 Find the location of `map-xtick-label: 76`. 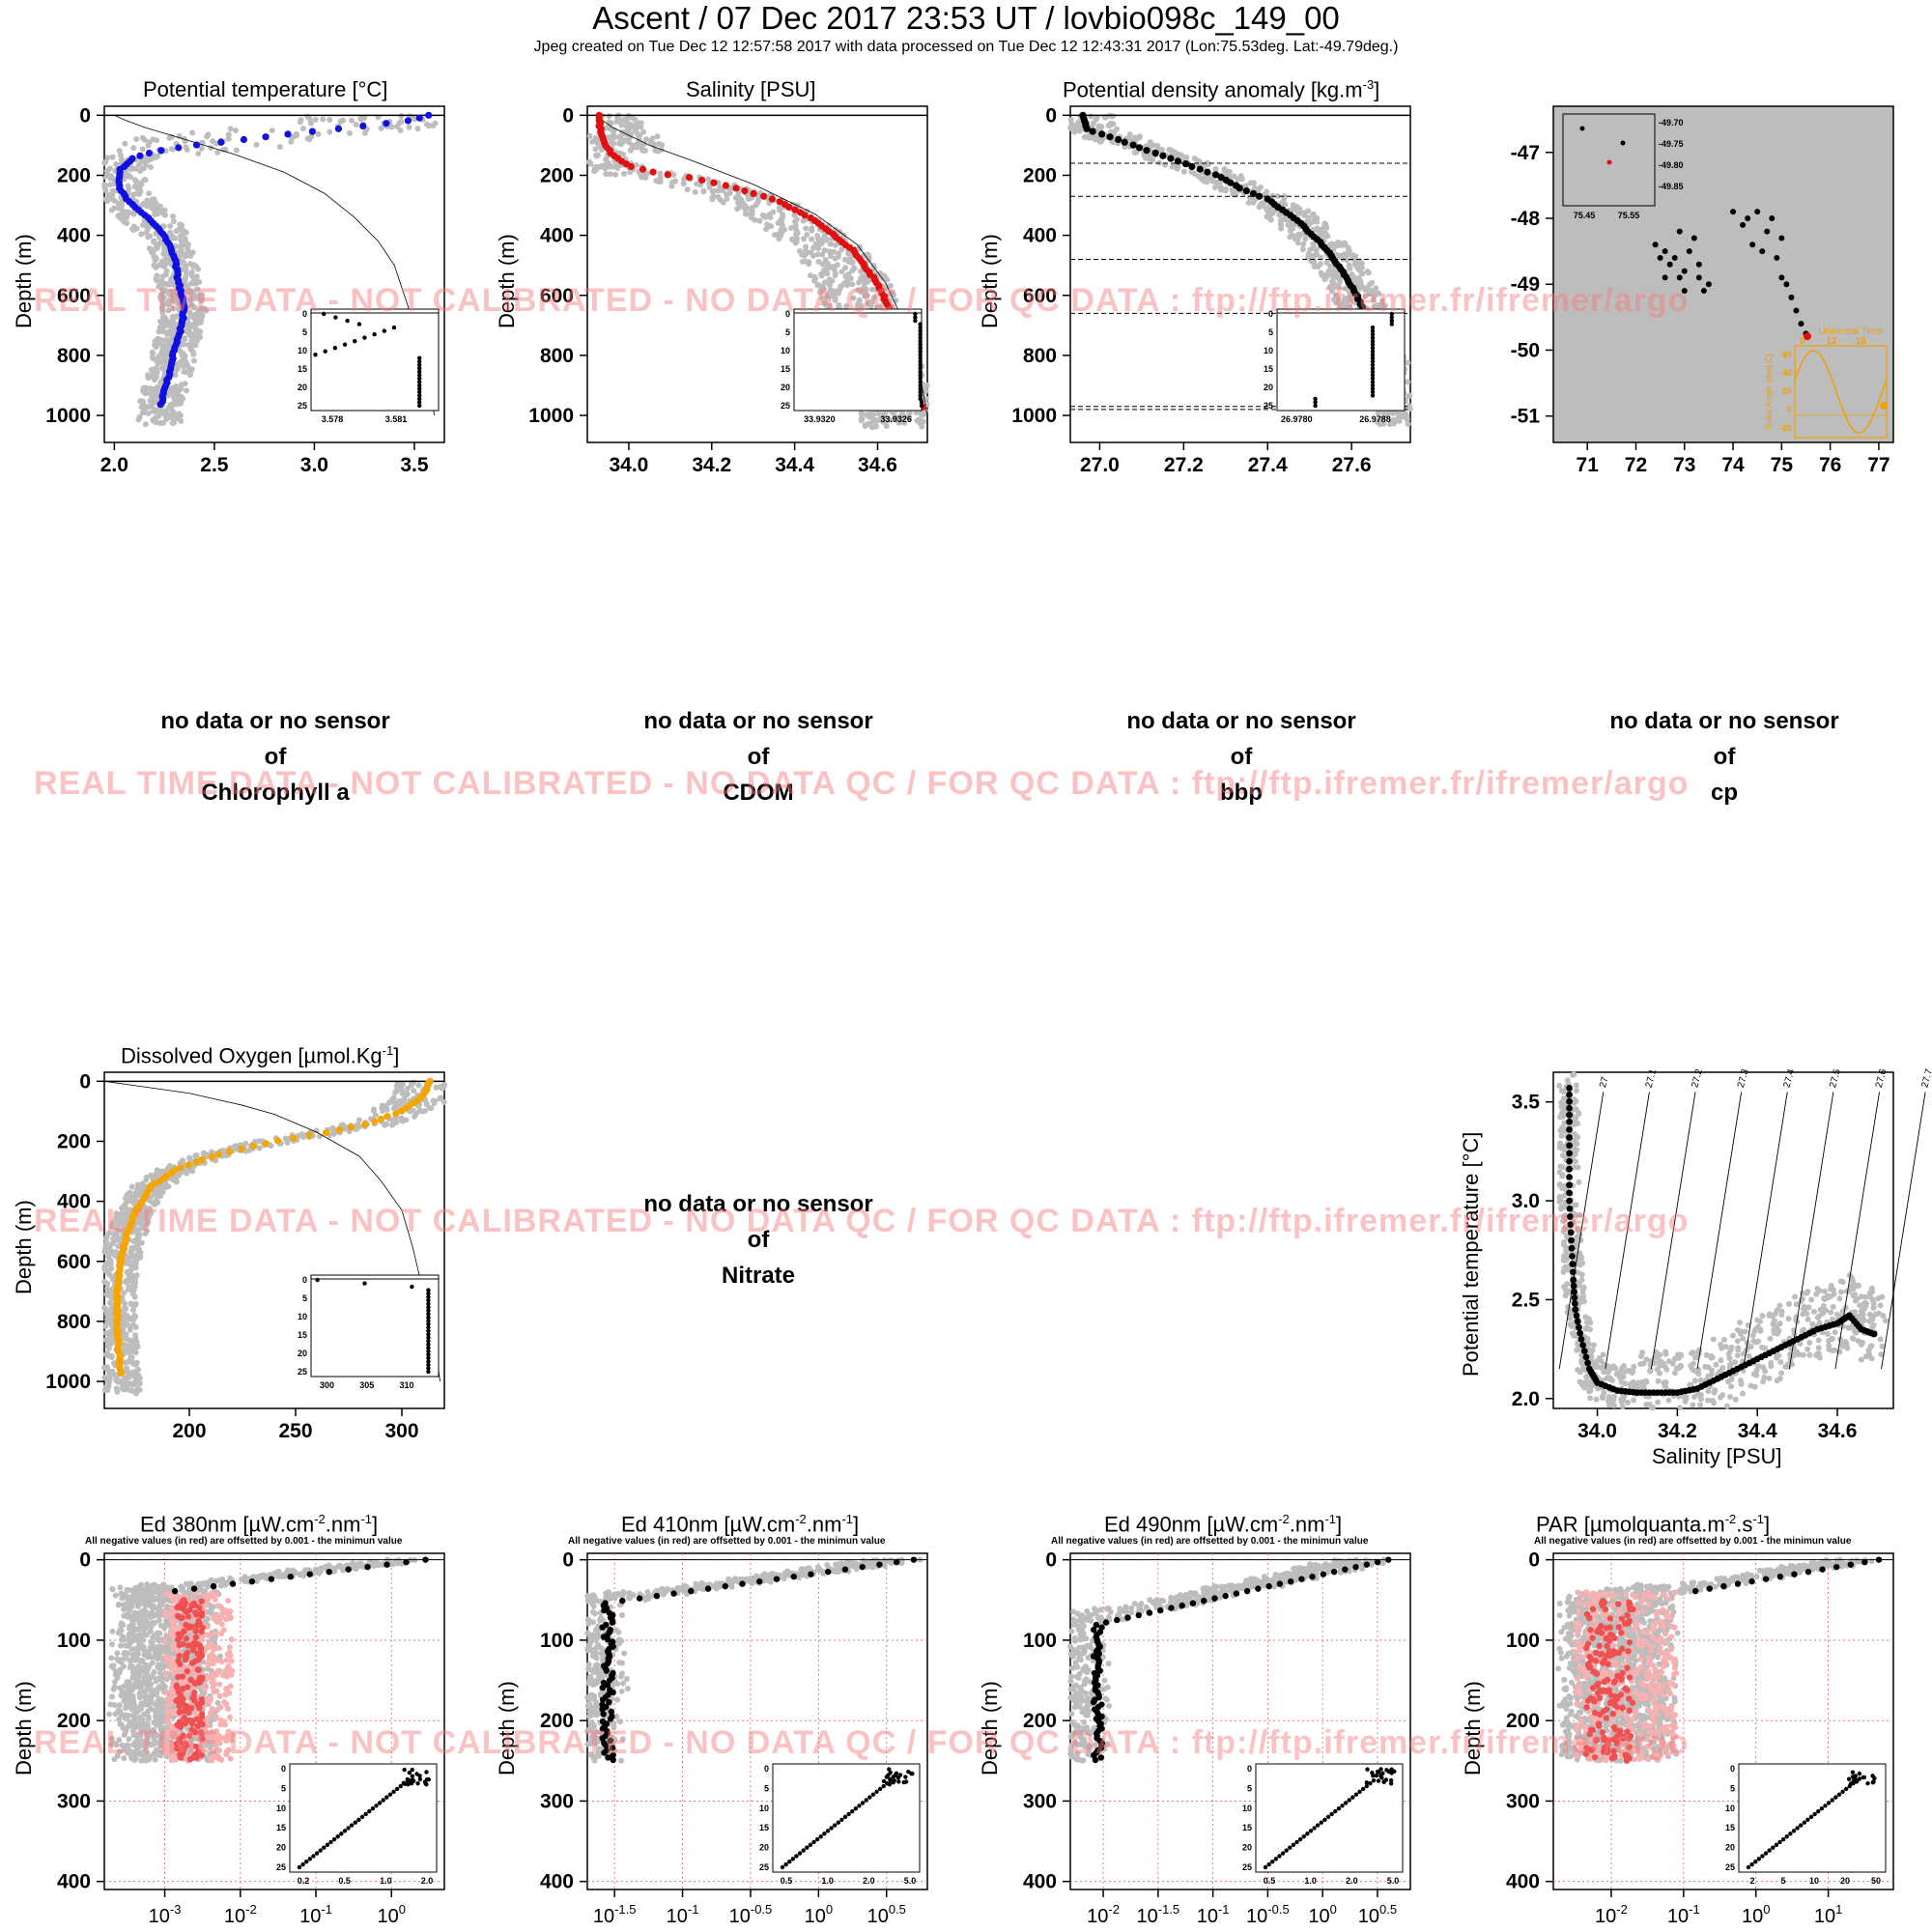

map-xtick-label: 76 is located at coordinates (1830, 465).